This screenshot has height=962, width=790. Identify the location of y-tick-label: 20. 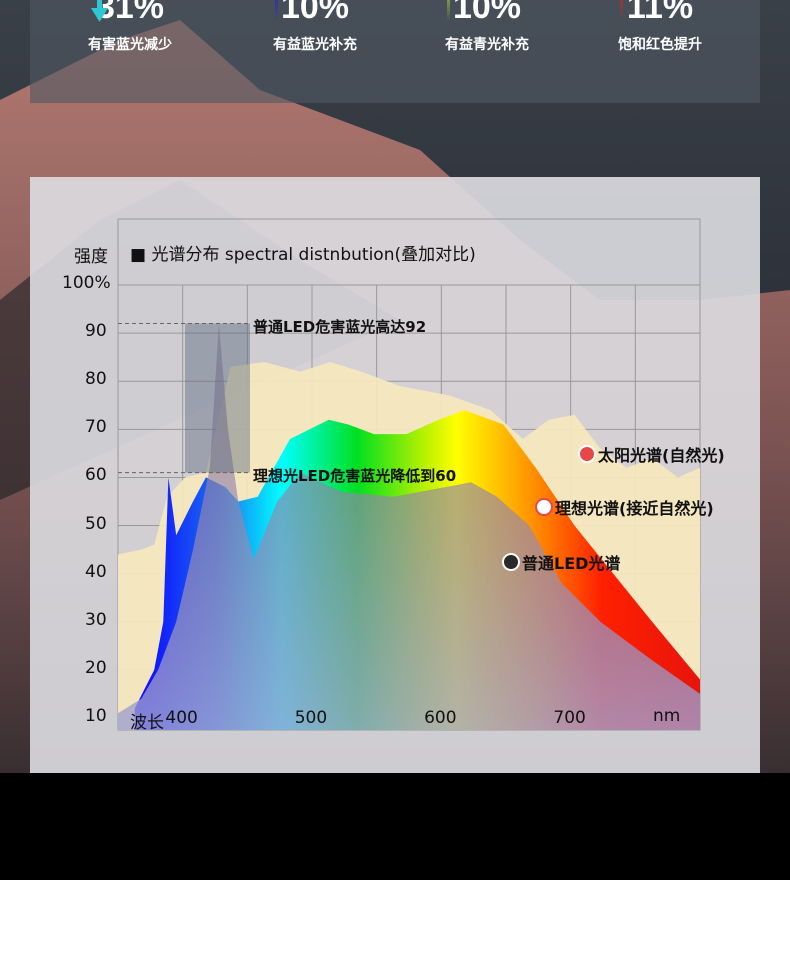
(96, 667).